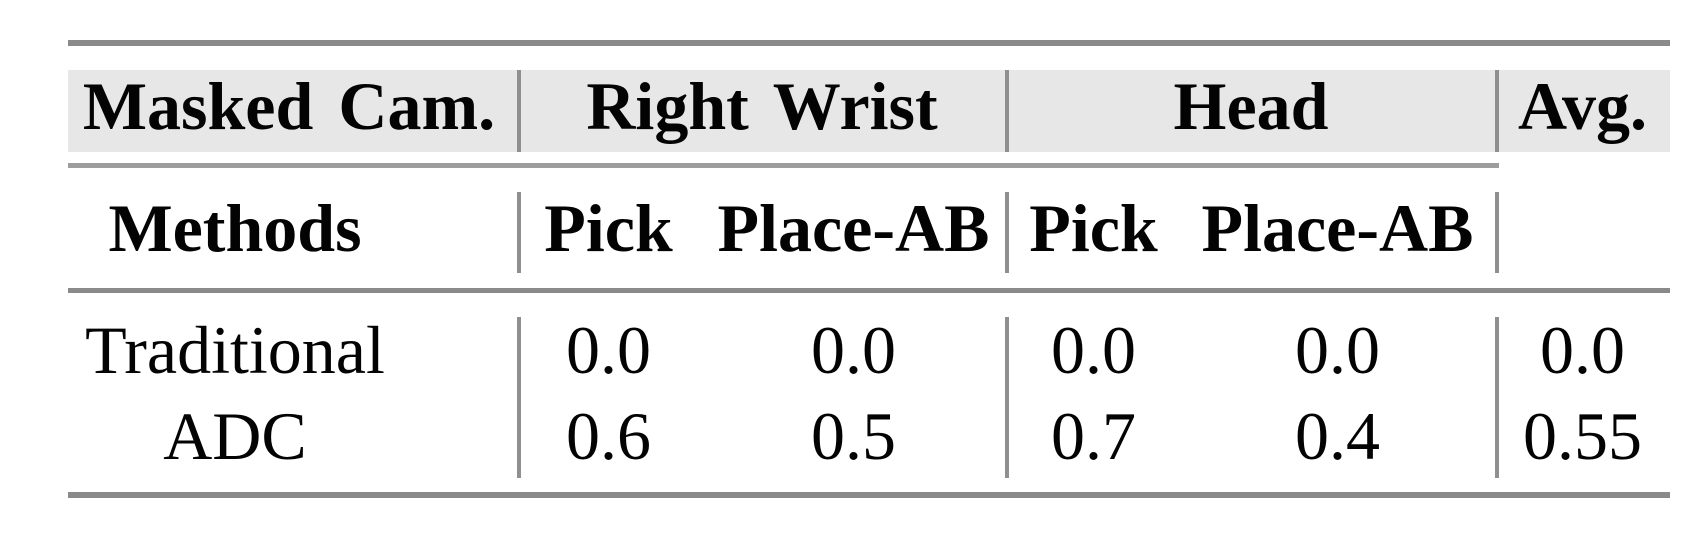  I want to click on method-name-cell: ADC, so click(292, 436).